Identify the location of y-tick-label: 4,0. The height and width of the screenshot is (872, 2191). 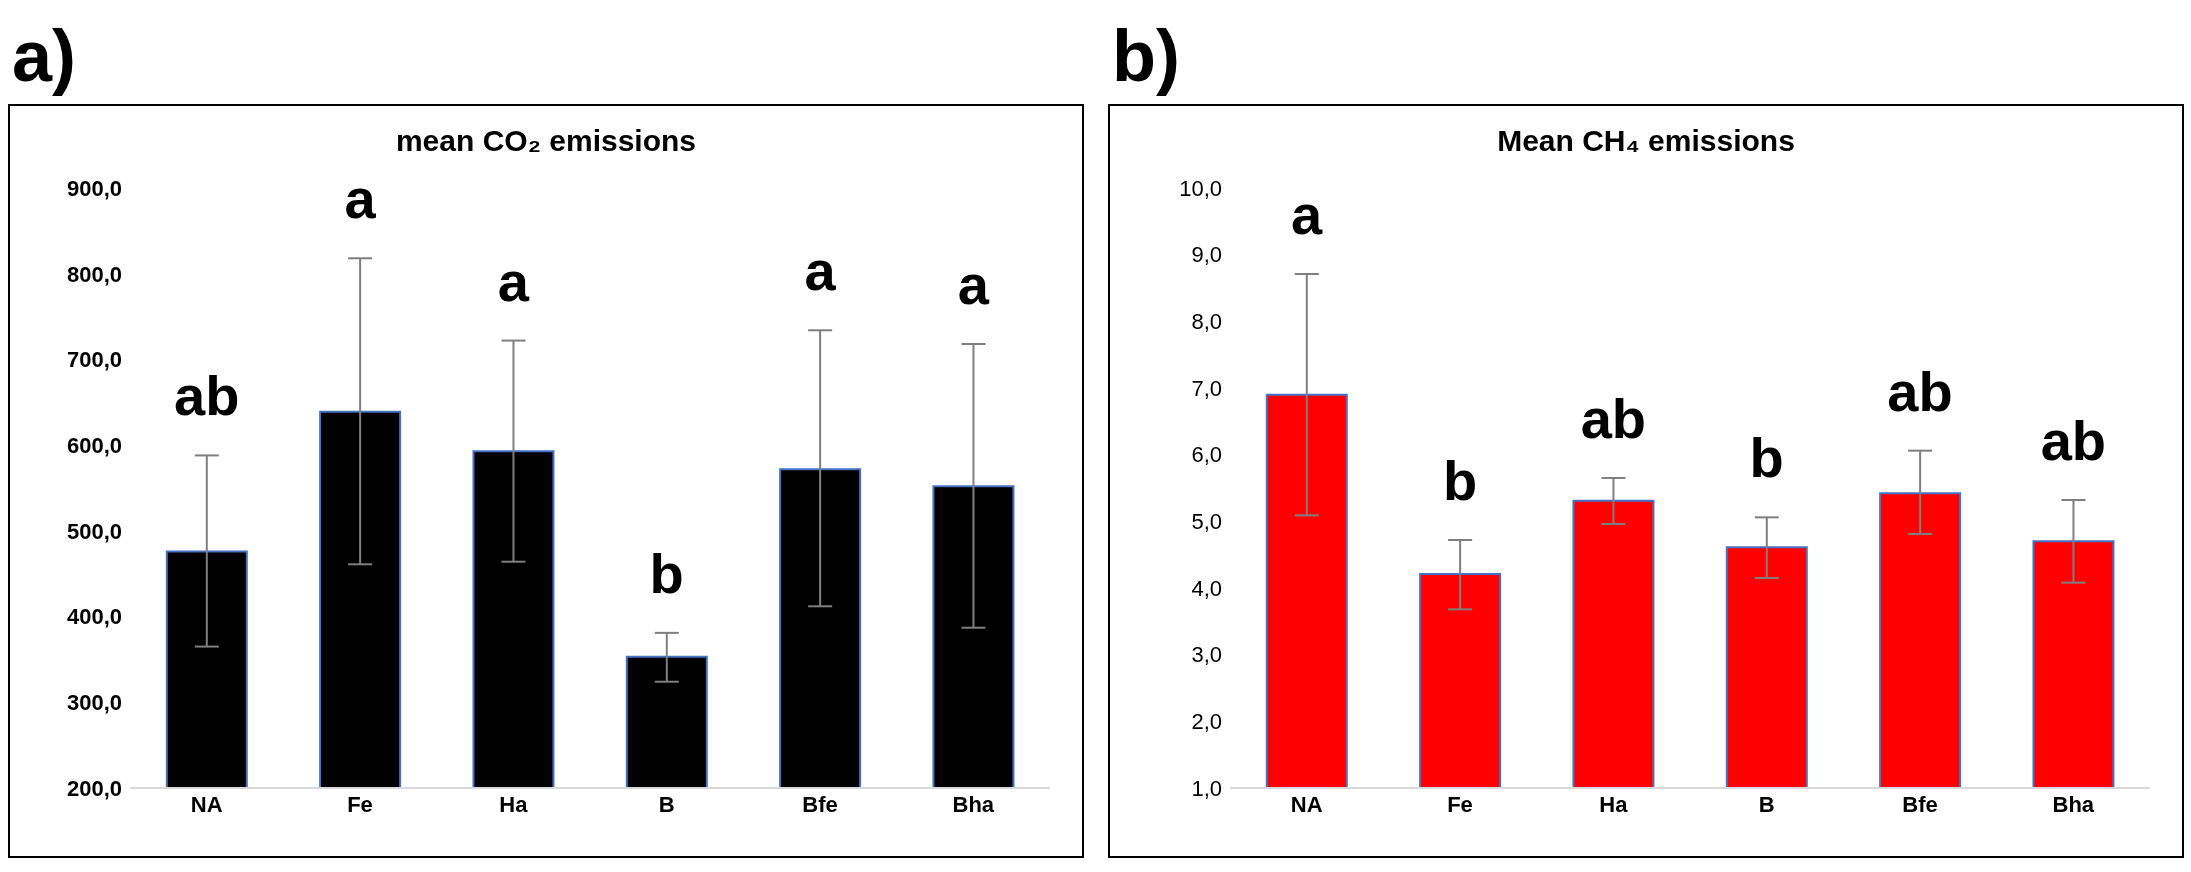
(1206, 588).